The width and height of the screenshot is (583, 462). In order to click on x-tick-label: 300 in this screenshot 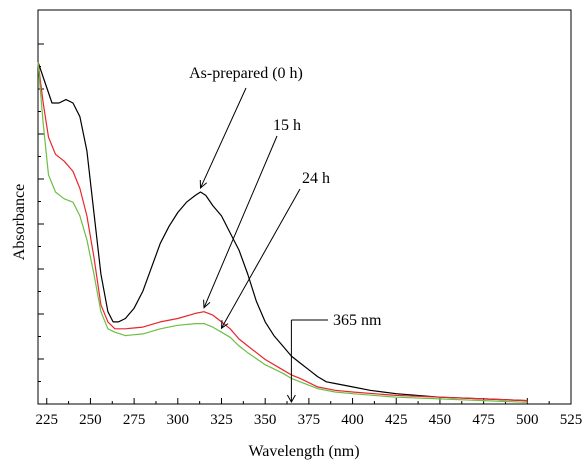, I will do `click(178, 420)`.